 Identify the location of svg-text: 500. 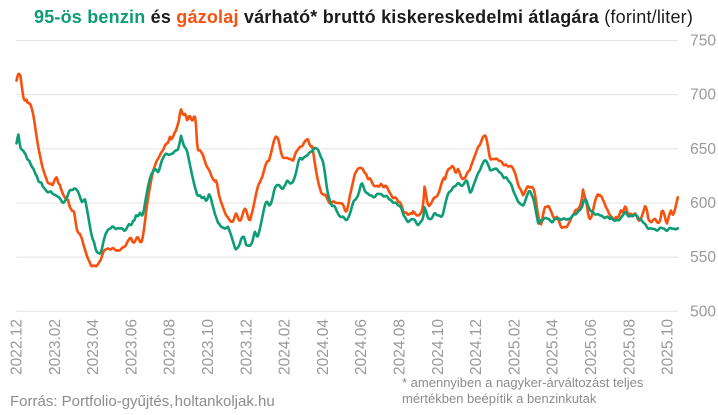
(703, 311).